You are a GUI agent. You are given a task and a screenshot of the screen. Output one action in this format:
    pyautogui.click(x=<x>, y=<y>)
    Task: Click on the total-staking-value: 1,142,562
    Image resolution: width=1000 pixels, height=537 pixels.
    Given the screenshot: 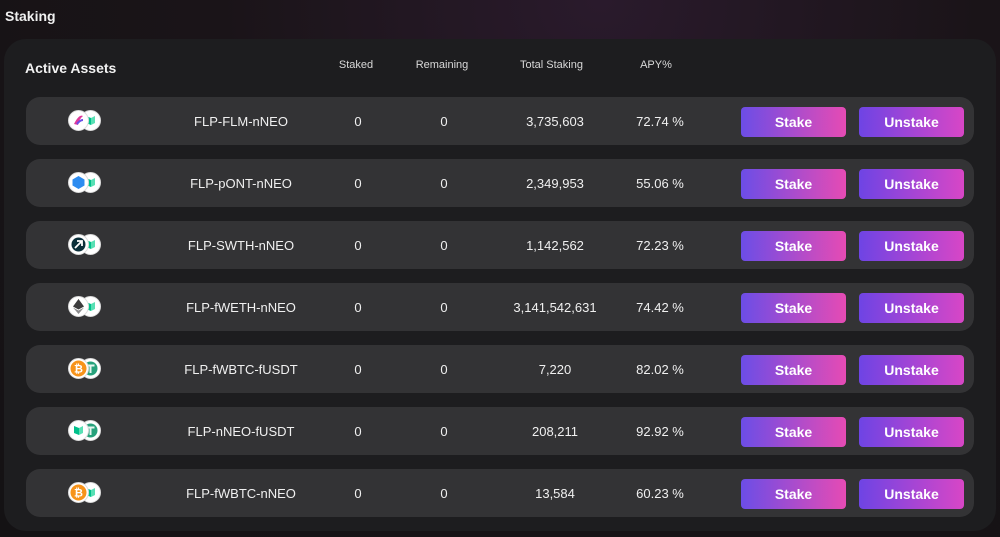 What is the action you would take?
    pyautogui.click(x=555, y=245)
    